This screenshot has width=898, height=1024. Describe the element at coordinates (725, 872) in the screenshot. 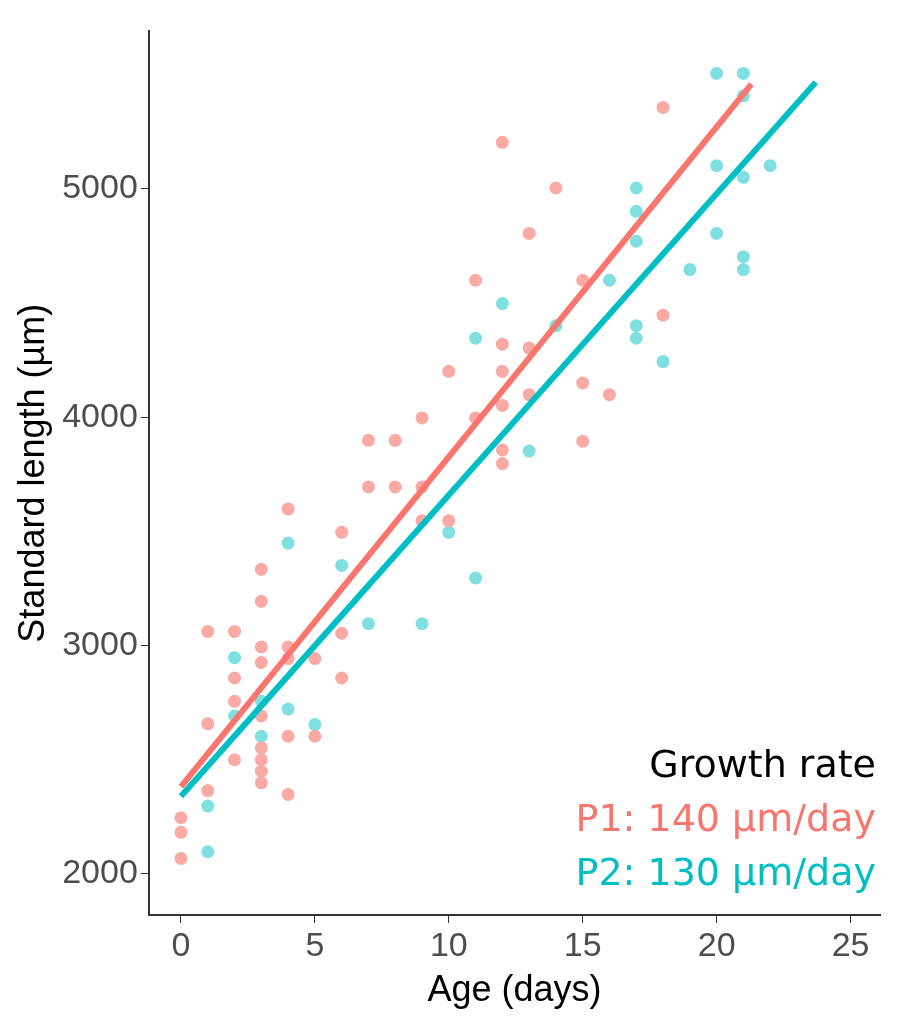

I see `annotation: P2: 130 µm/day` at that location.